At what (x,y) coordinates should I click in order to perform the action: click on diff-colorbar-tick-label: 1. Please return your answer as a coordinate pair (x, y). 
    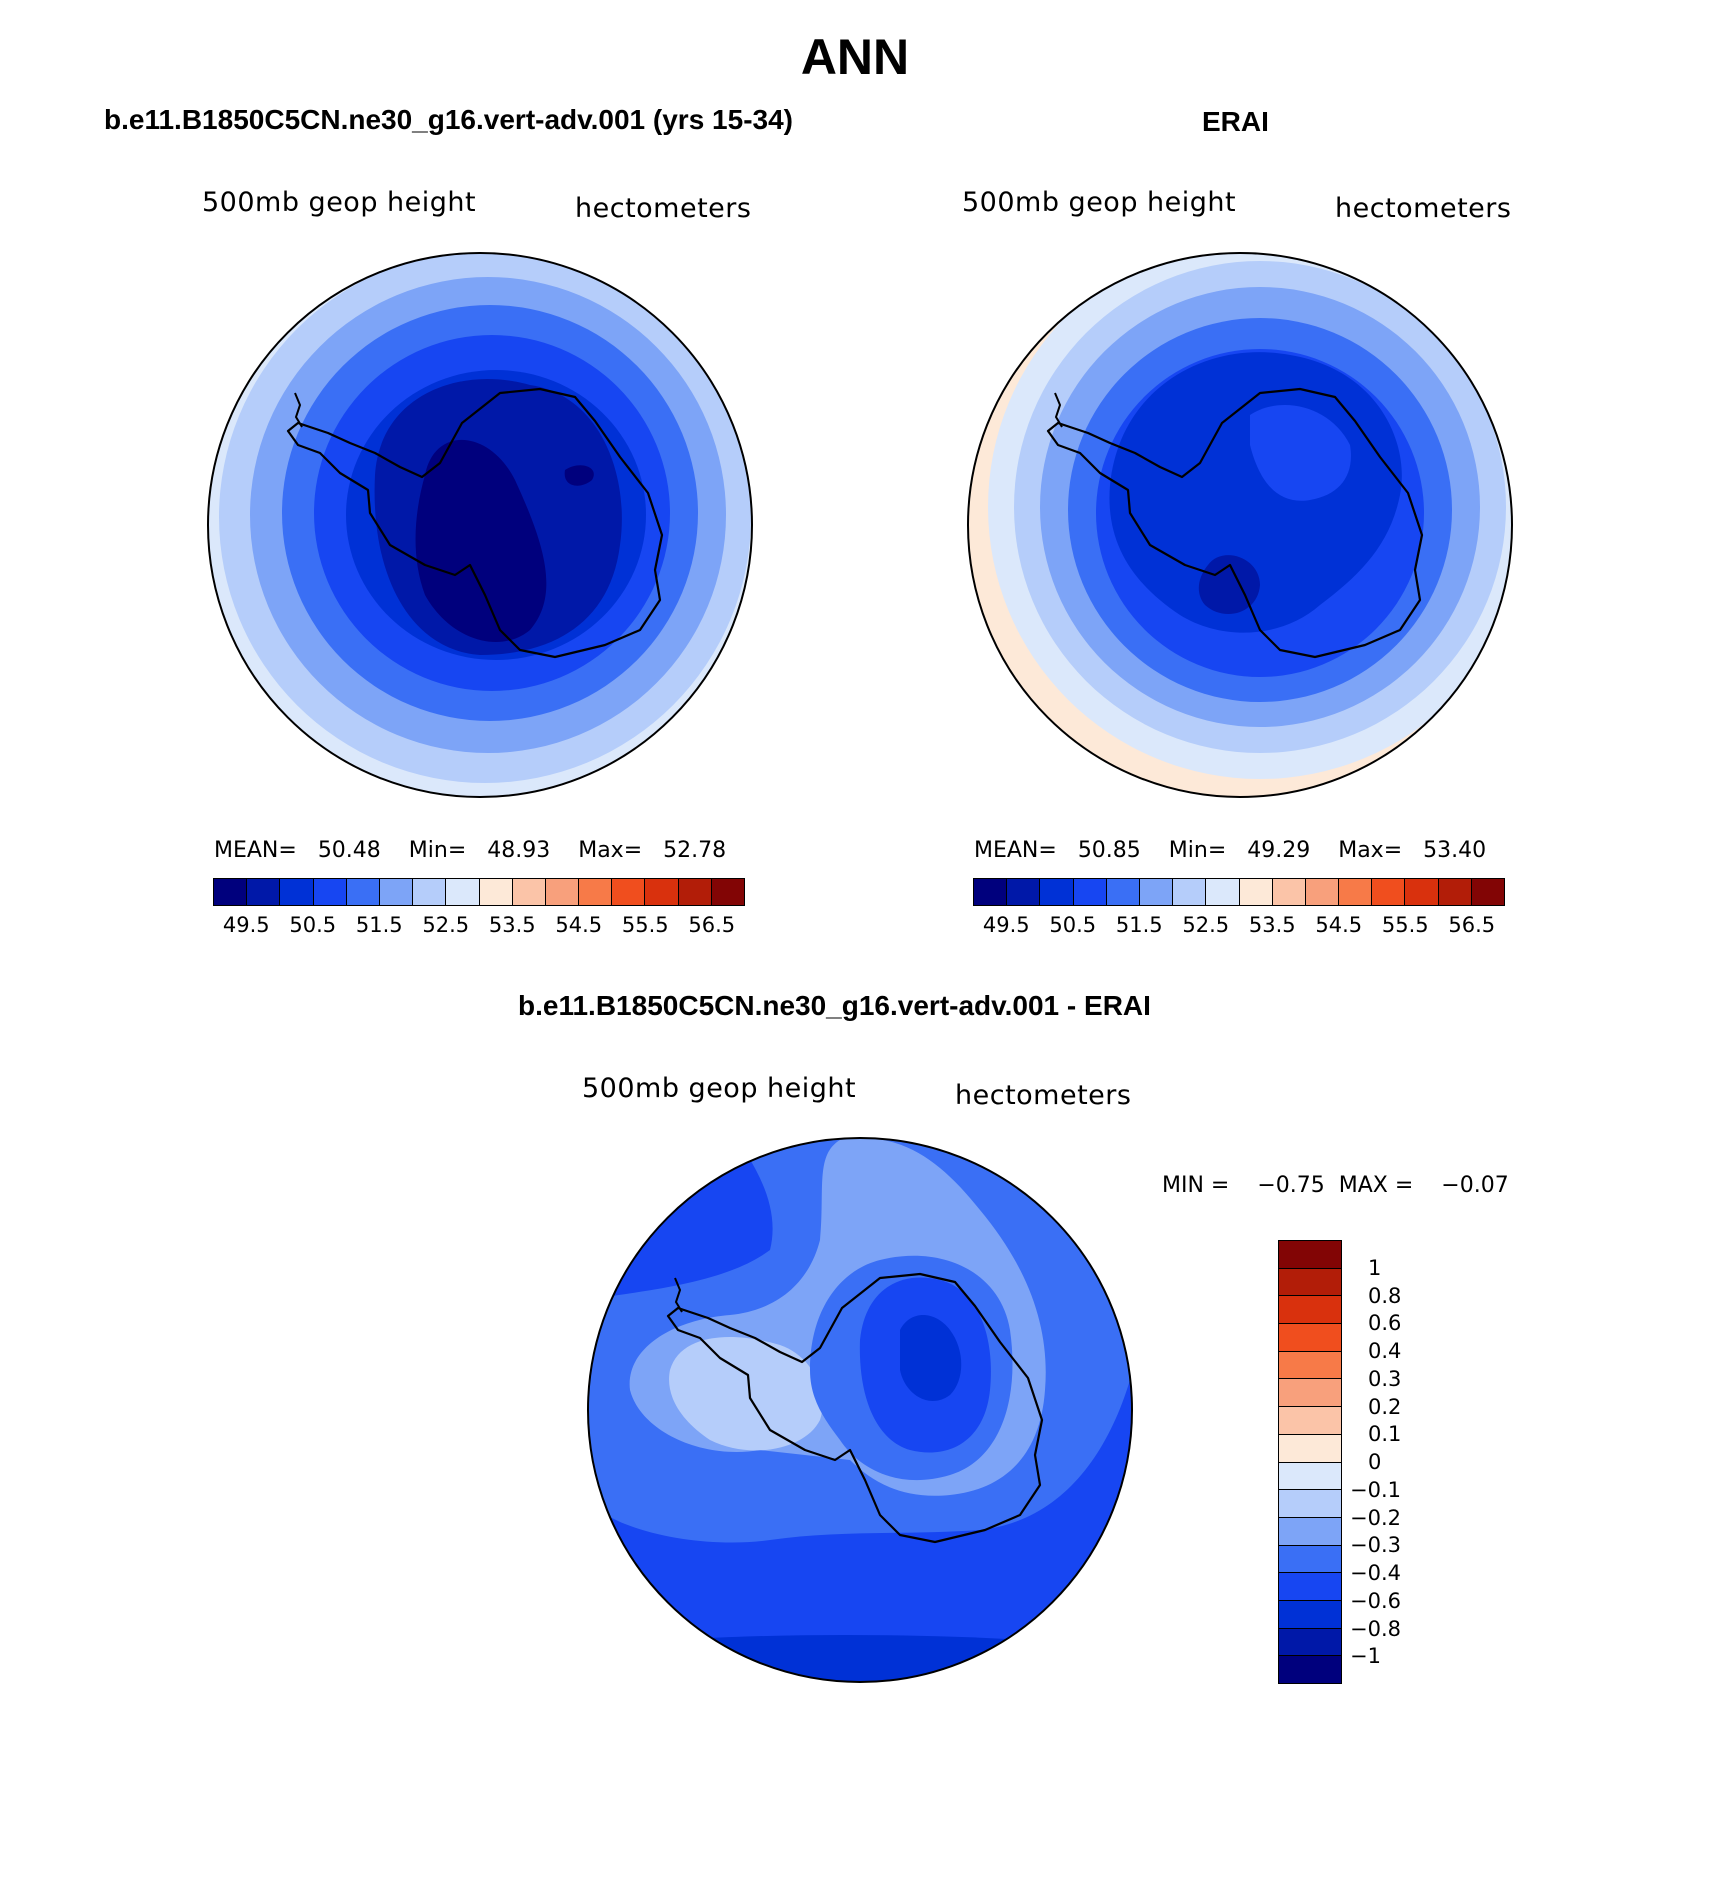
    Looking at the image, I should click on (1375, 1267).